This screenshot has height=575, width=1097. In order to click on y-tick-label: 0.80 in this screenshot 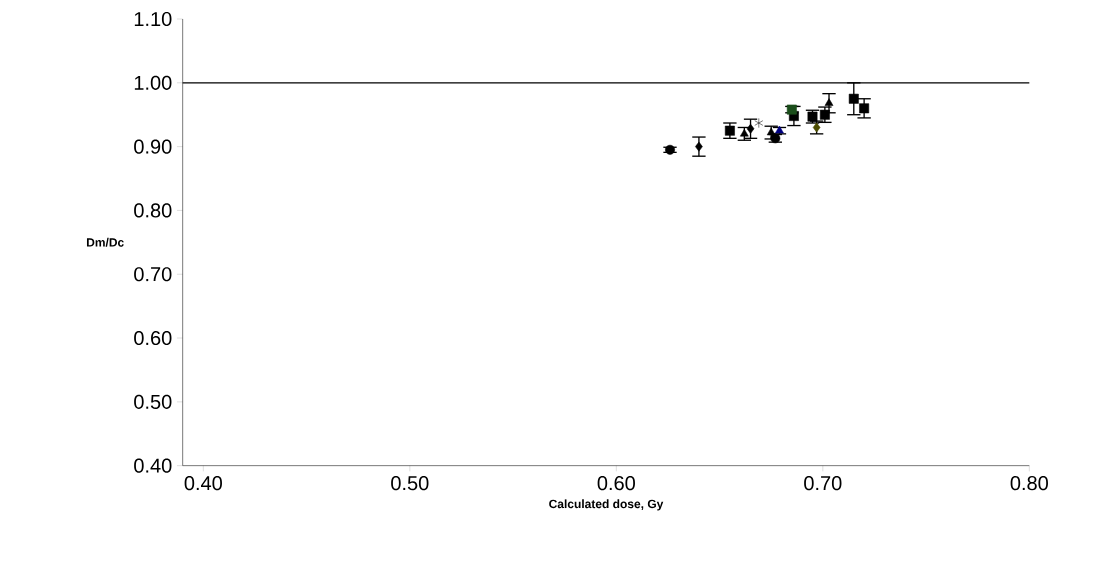, I will do `click(153, 210)`.